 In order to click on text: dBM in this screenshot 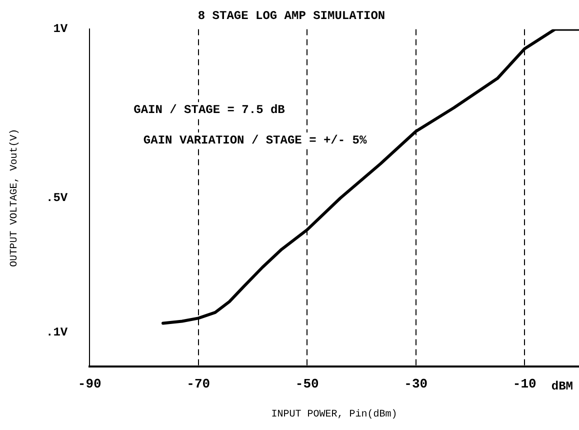, I will do `click(562, 386)`.